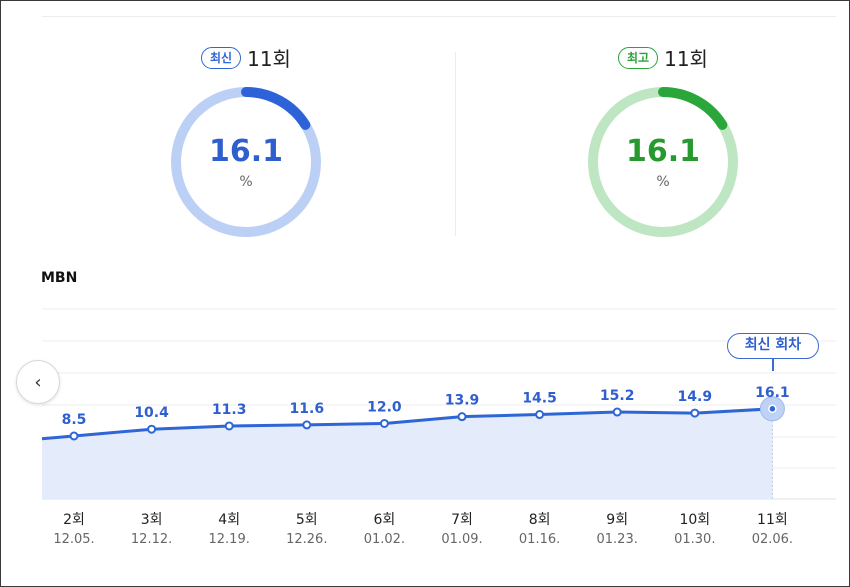  What do you see at coordinates (617, 396) in the screenshot?
I see `data-label: 15.2` at bounding box center [617, 396].